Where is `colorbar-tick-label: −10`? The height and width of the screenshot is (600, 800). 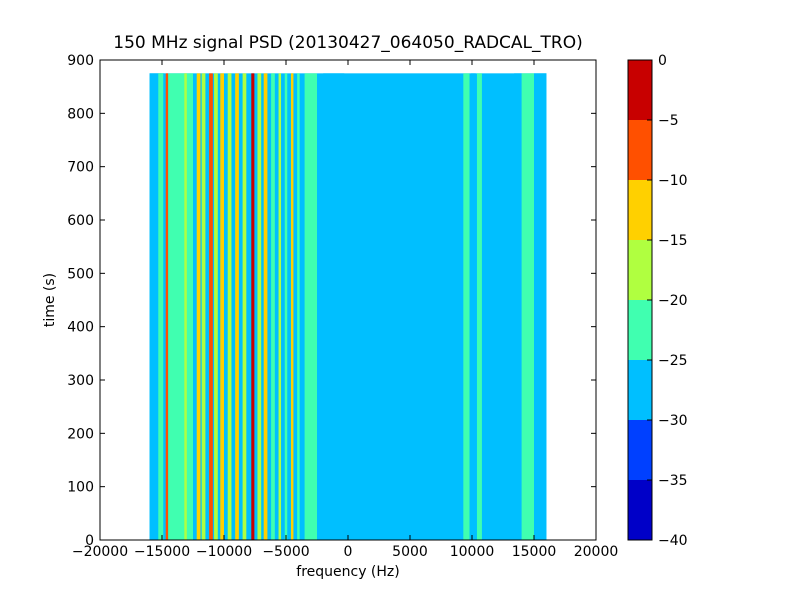
colorbar-tick-label: −10 is located at coordinates (673, 181).